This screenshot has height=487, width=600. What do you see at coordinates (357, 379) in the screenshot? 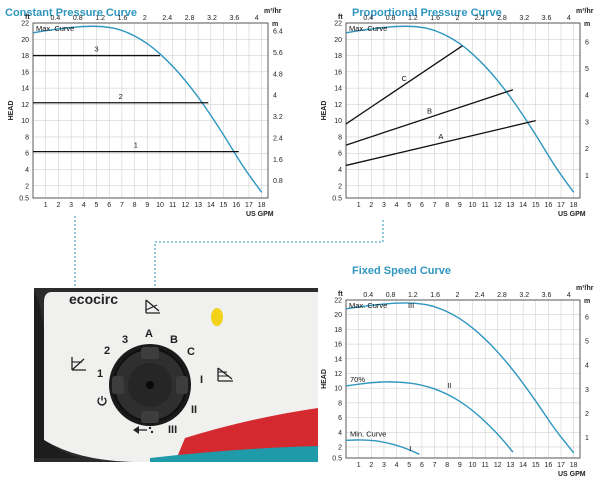
I see `series-label: 70%` at bounding box center [357, 379].